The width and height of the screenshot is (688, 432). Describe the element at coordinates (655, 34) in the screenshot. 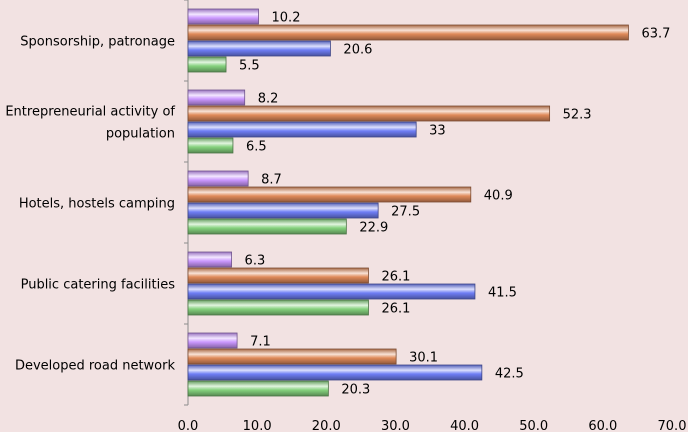

I see `data-label: 63.7` at that location.